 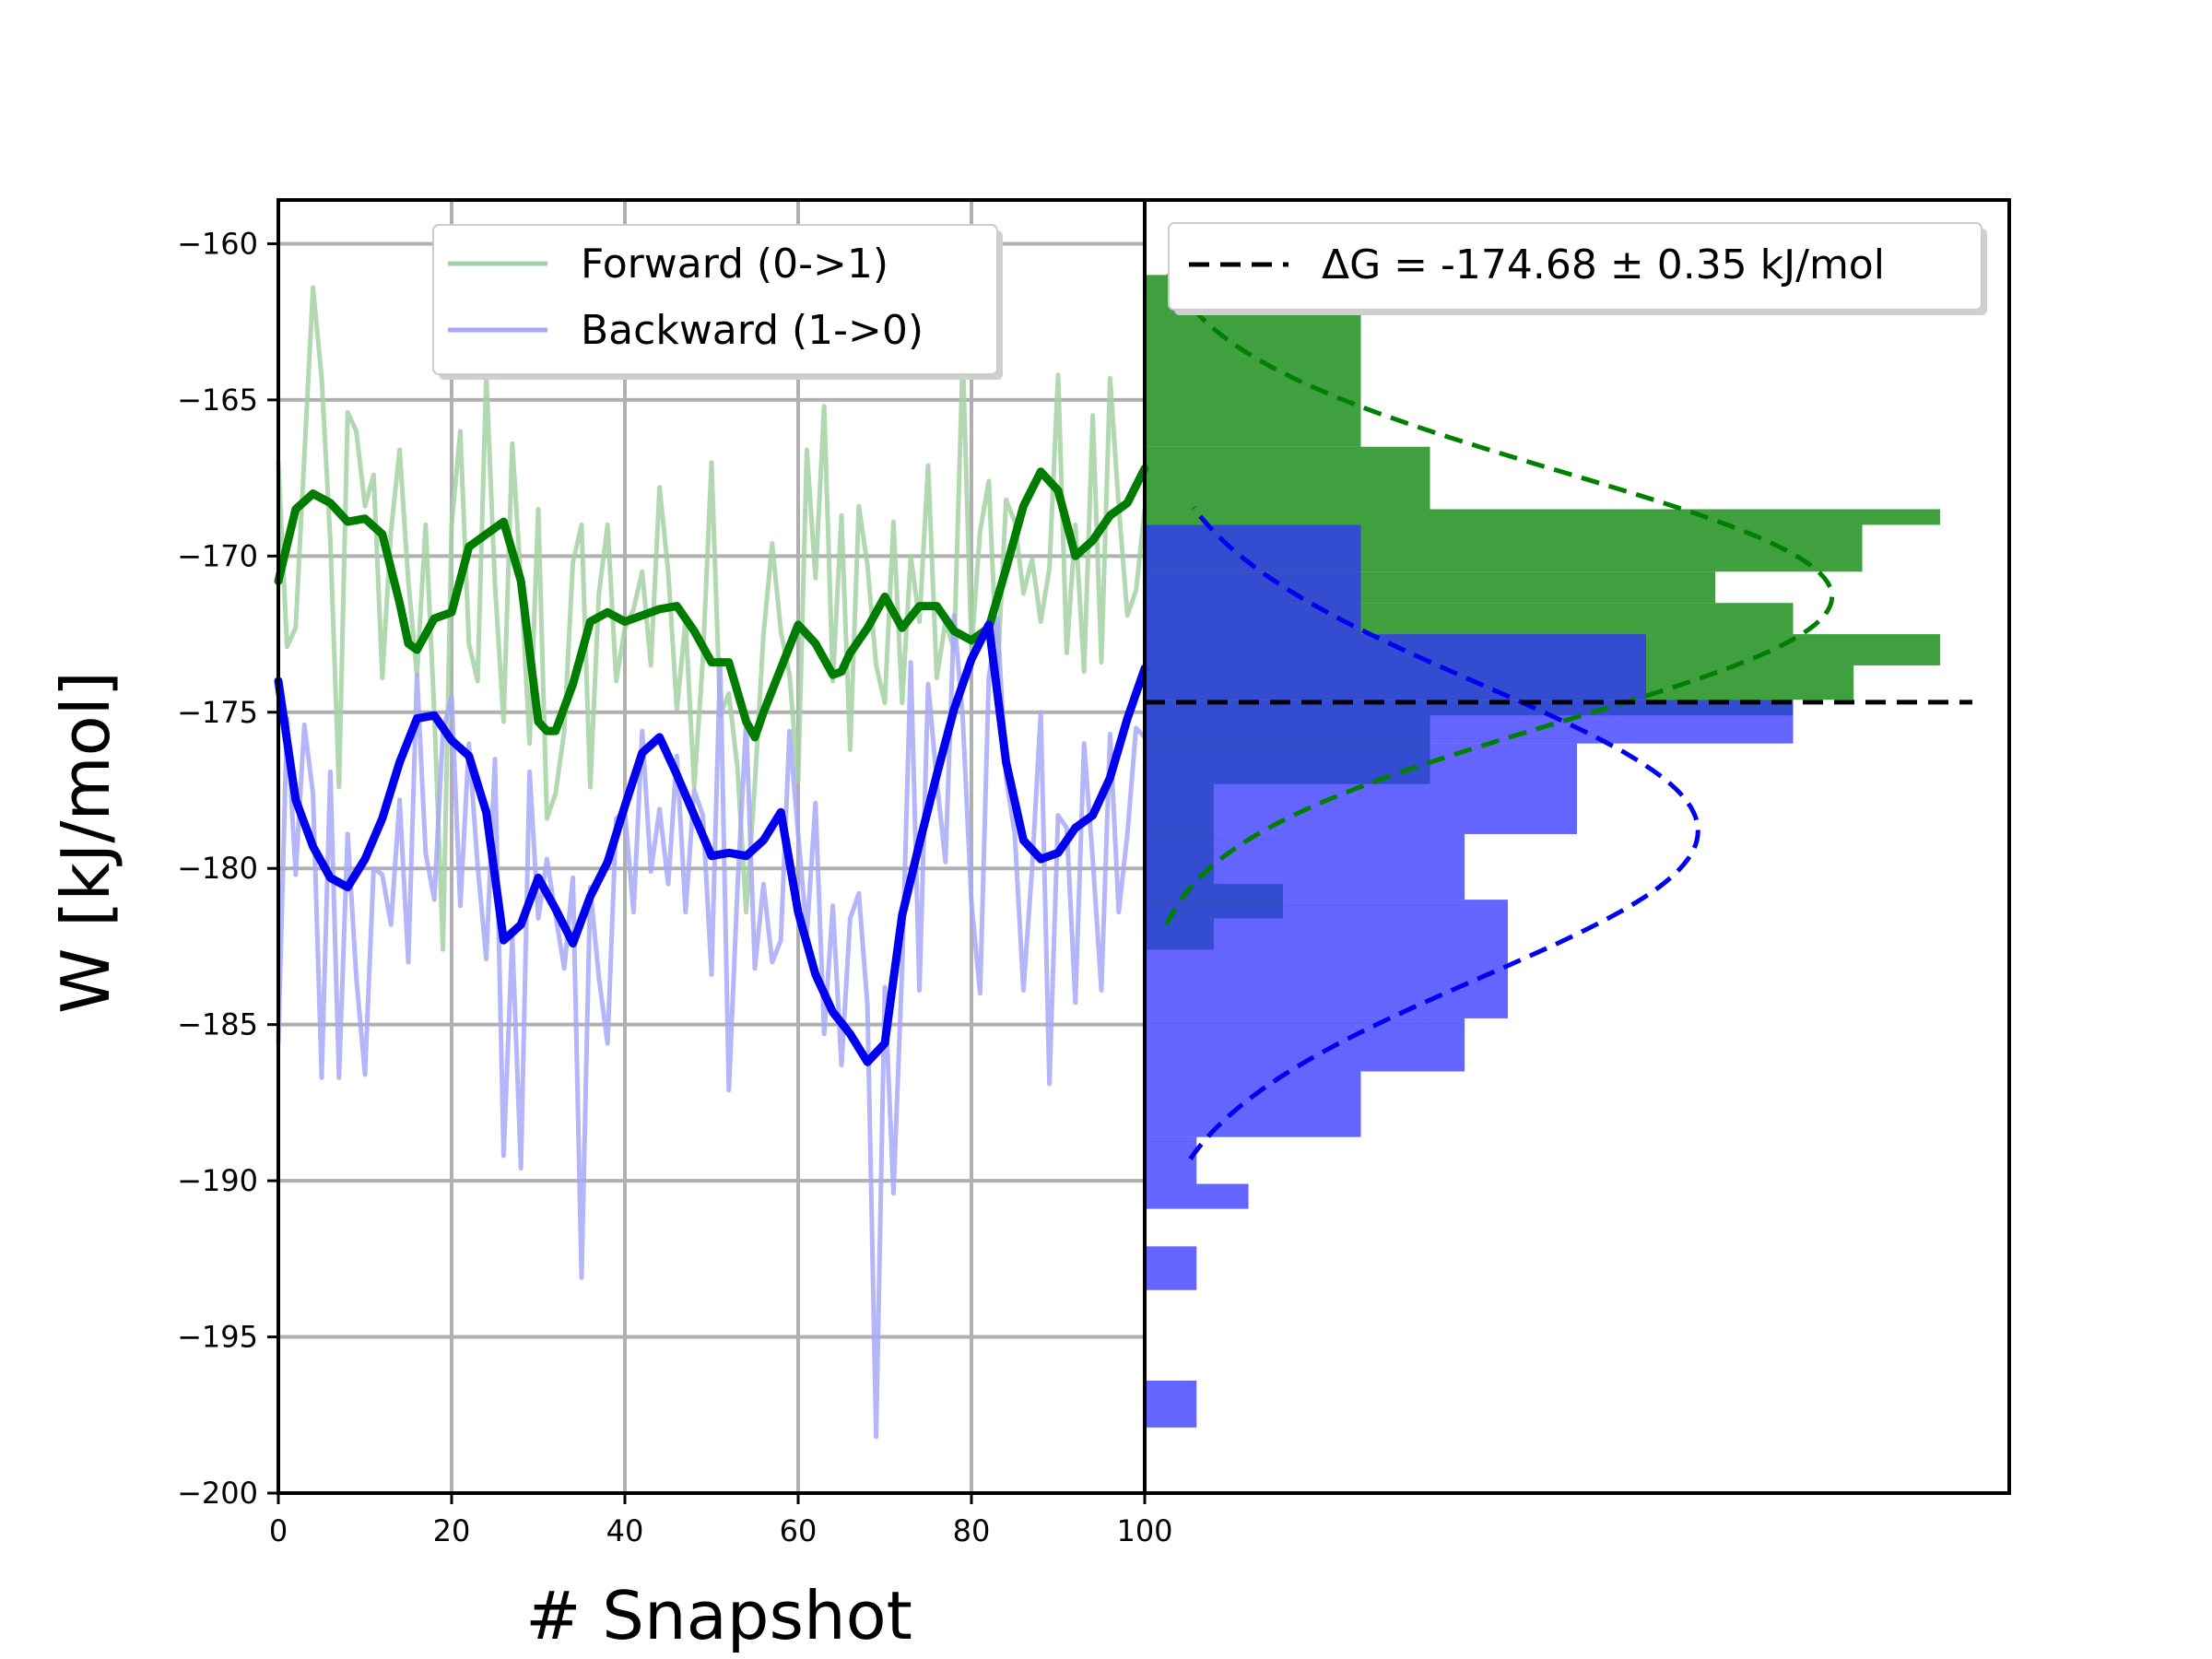 I want to click on legend-label-forward: Forward (0->1), so click(x=734, y=264).